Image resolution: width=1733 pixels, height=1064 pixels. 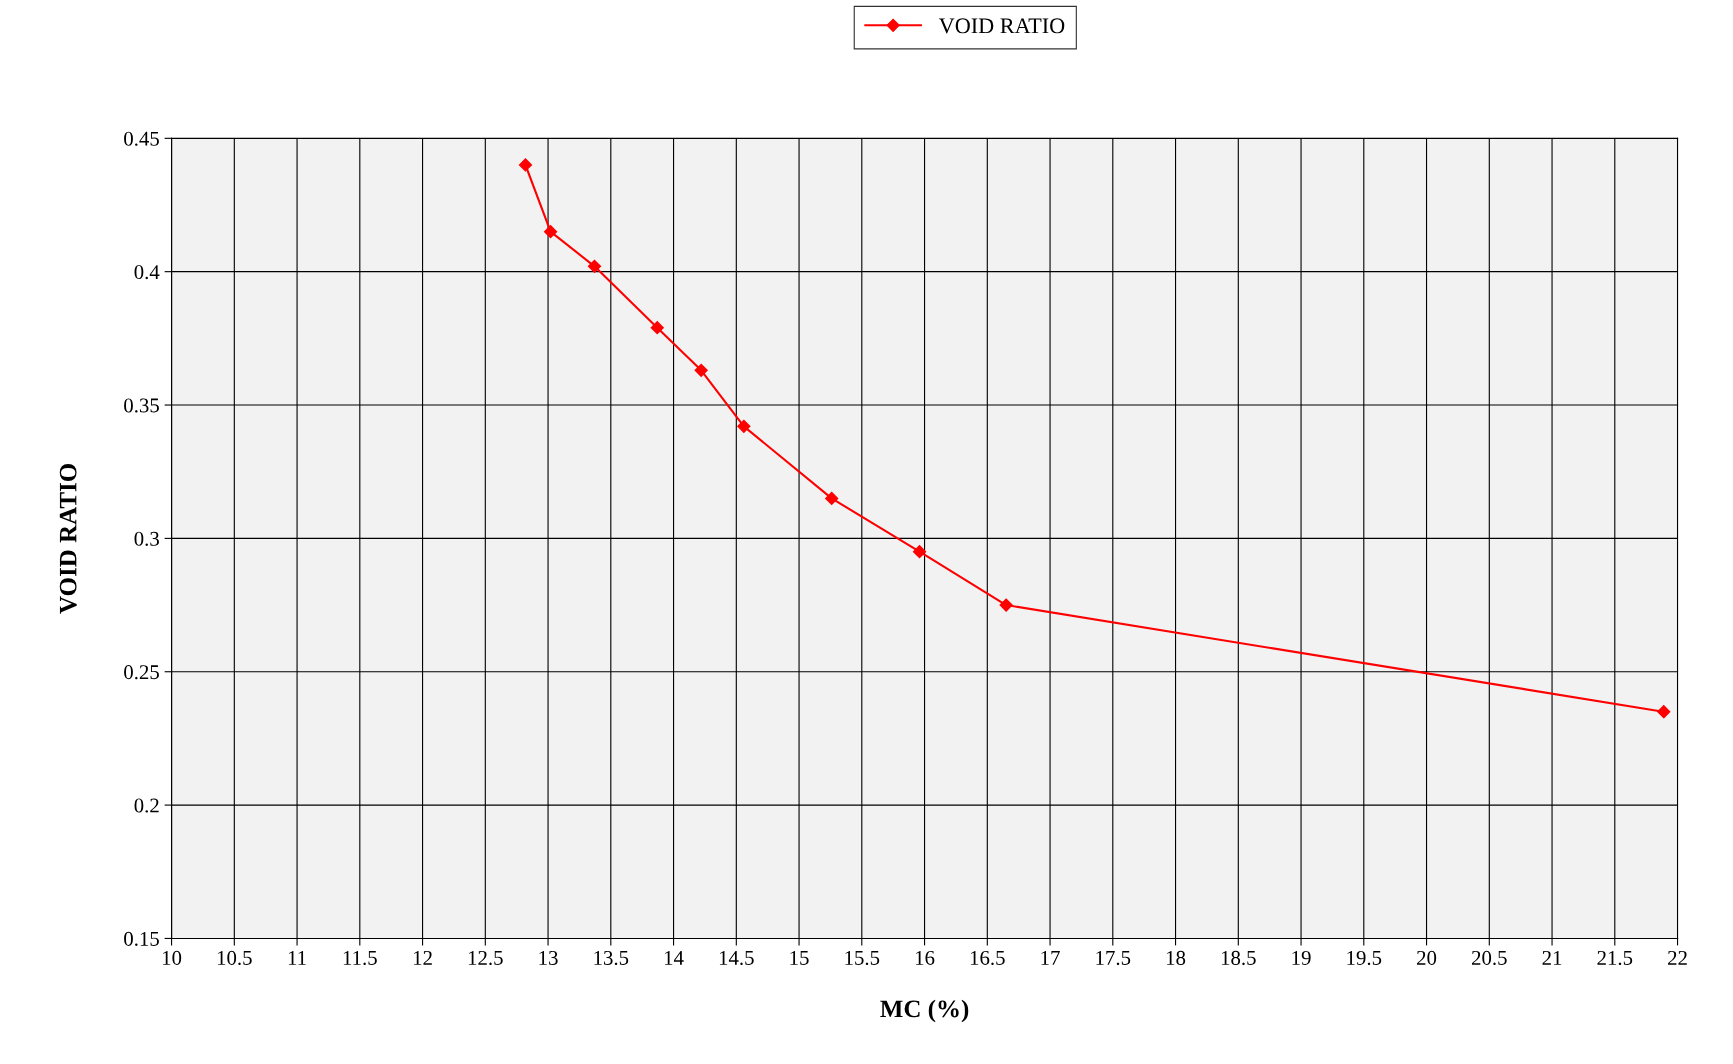 What do you see at coordinates (1113, 958) in the screenshot?
I see `x-tick-label: 17.5` at bounding box center [1113, 958].